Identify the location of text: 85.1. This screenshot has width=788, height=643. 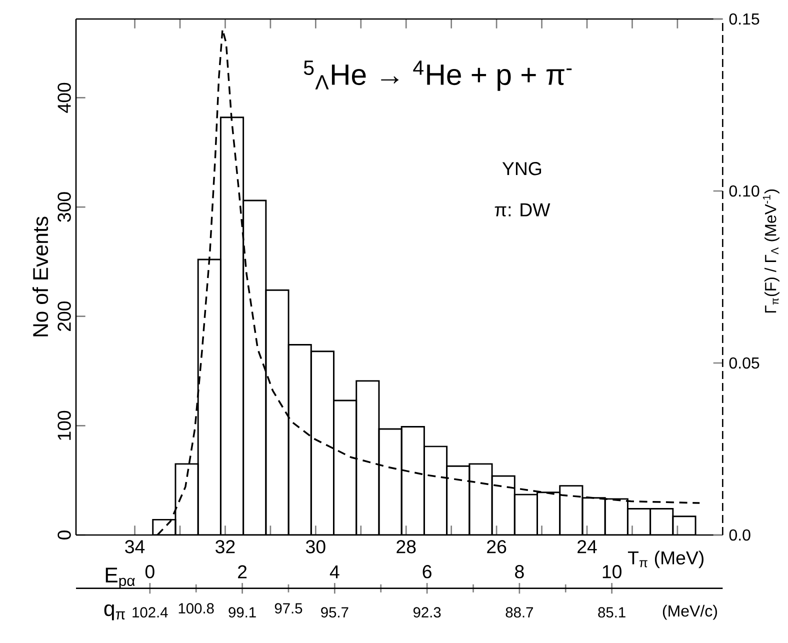
(612, 612).